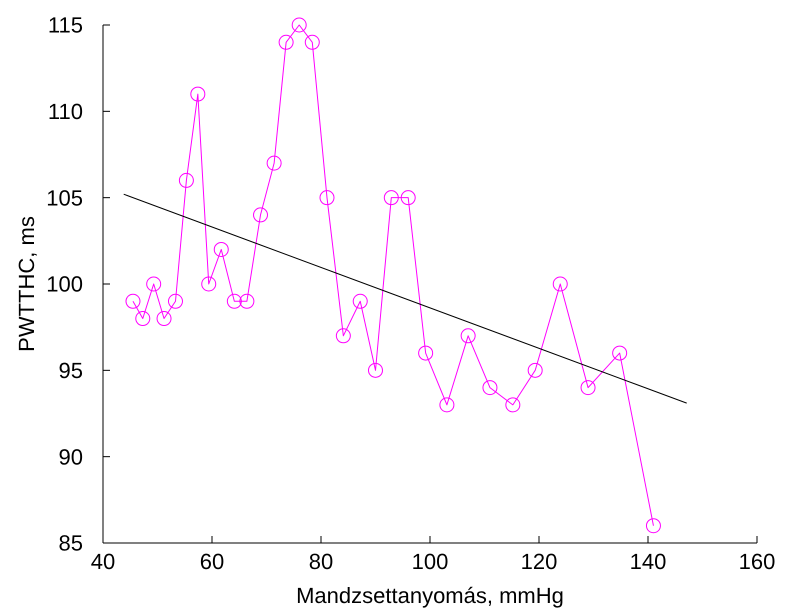 The image size is (787, 609). Describe the element at coordinates (321, 561) in the screenshot. I see `x-tick-label: 80` at that location.